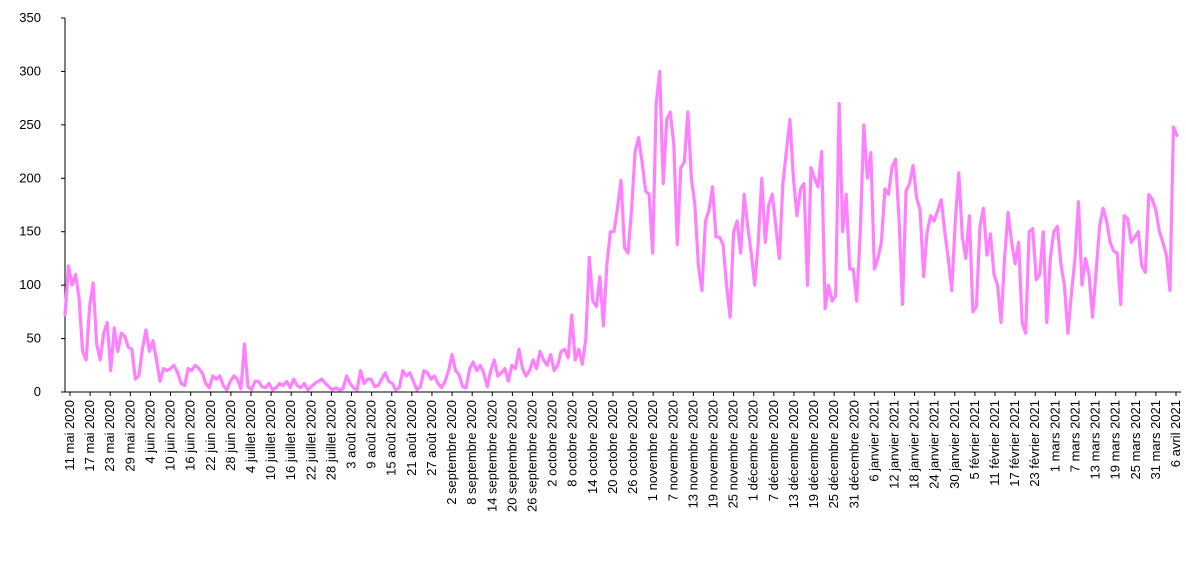 Image resolution: width=1186 pixels, height=585 pixels. I want to click on x-tick-label: 11 février 2021, so click(994, 443).